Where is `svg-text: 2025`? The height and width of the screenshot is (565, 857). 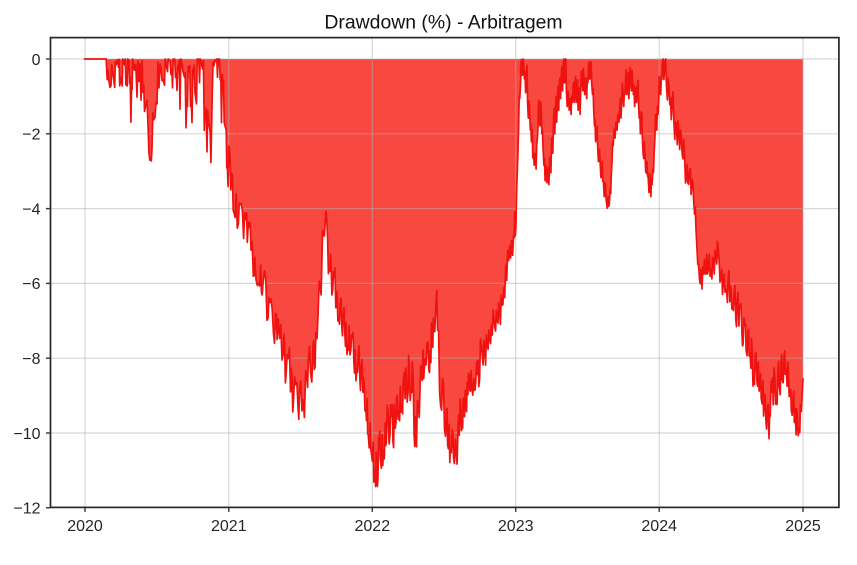 svg-text: 2025 is located at coordinates (803, 526).